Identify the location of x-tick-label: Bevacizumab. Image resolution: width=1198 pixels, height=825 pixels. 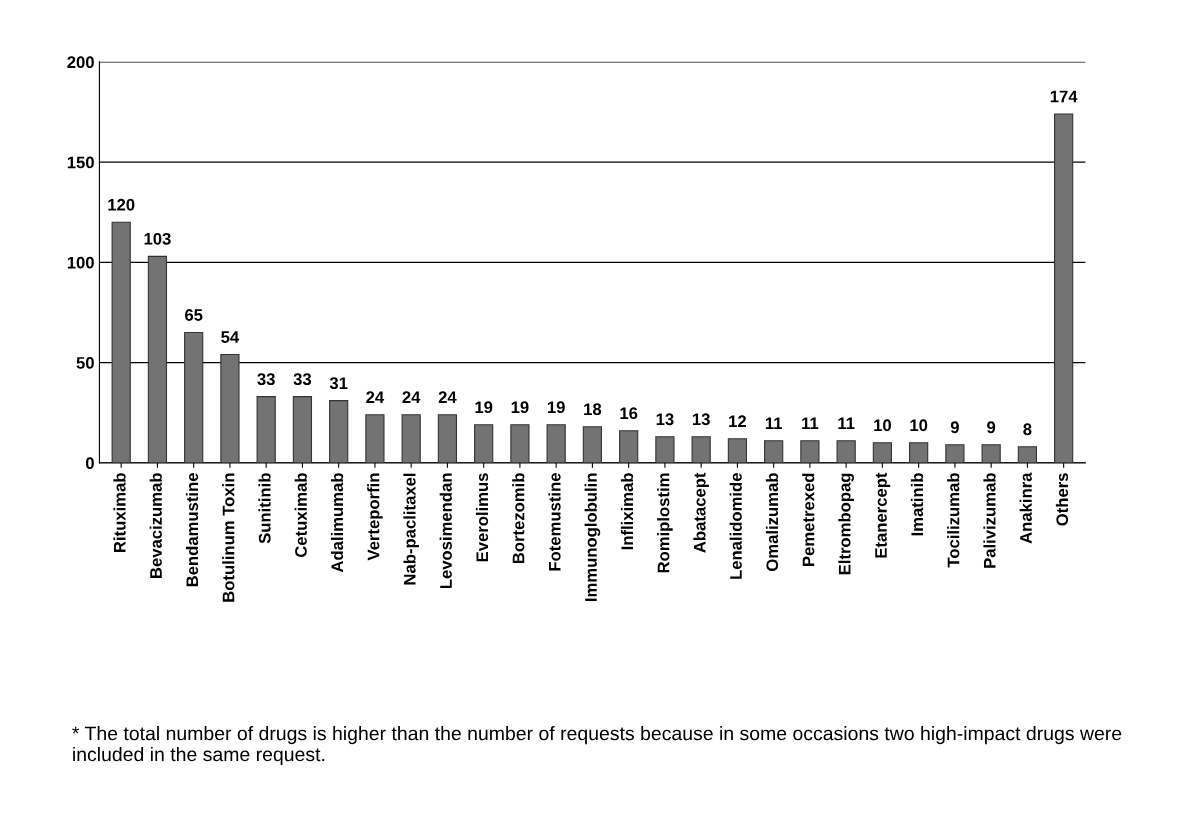
(155, 525).